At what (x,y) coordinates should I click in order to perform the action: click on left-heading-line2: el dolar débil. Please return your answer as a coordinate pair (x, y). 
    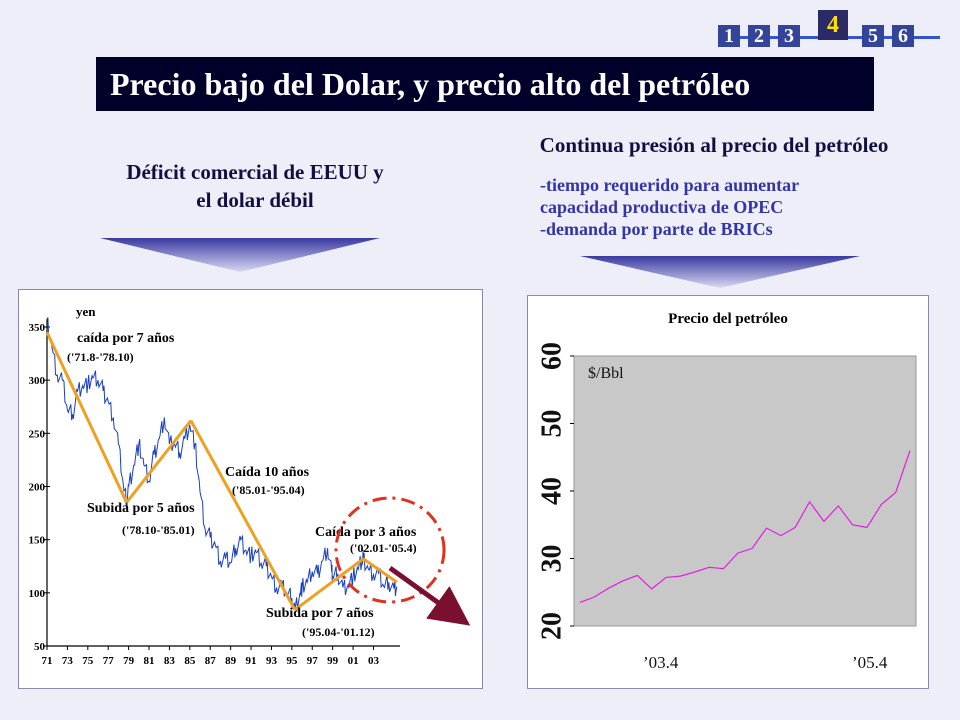
    Looking at the image, I should click on (255, 200).